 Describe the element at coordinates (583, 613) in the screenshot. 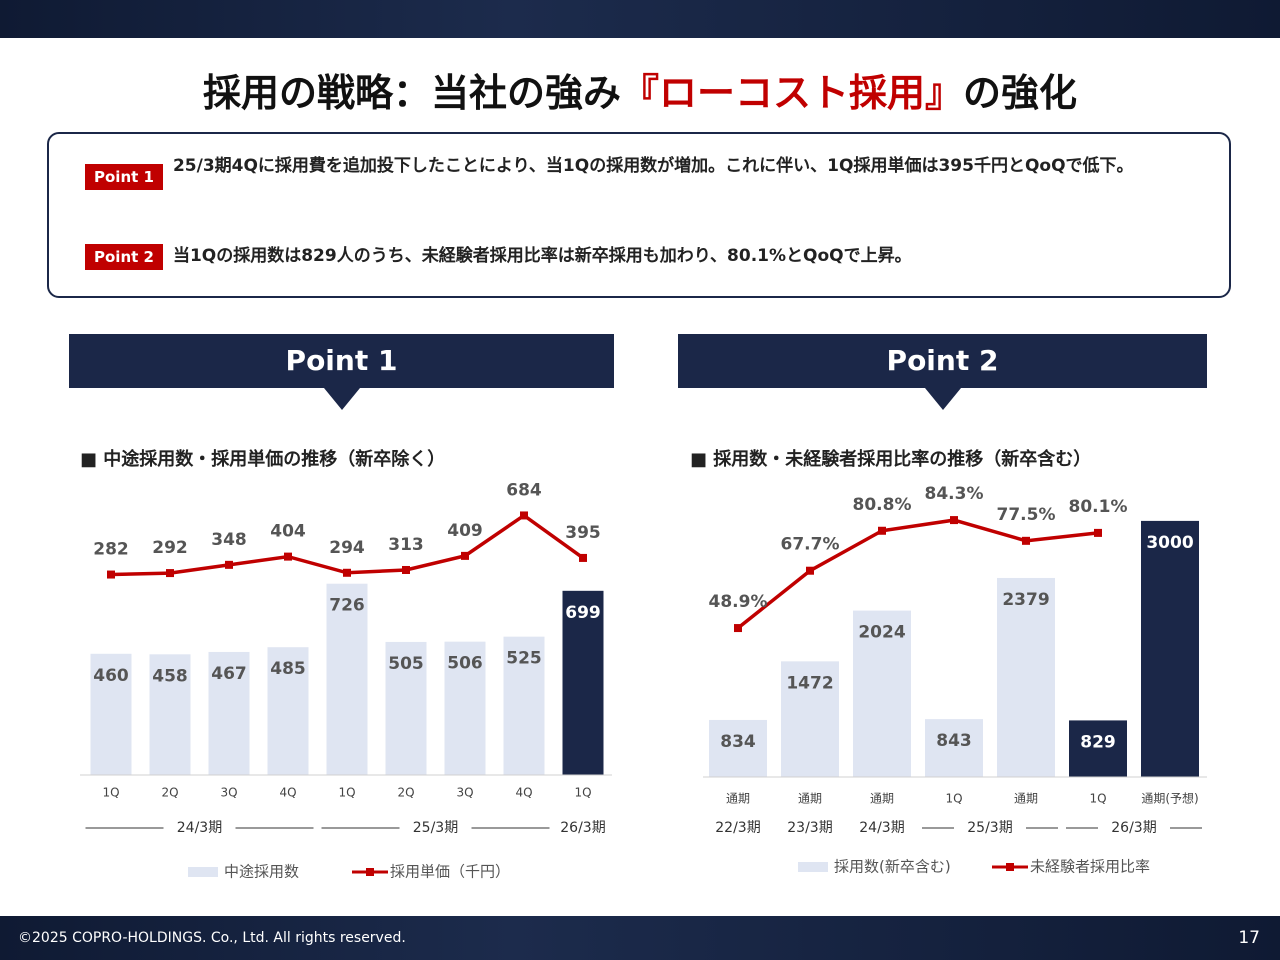

I see `bar-value-label: 699` at that location.